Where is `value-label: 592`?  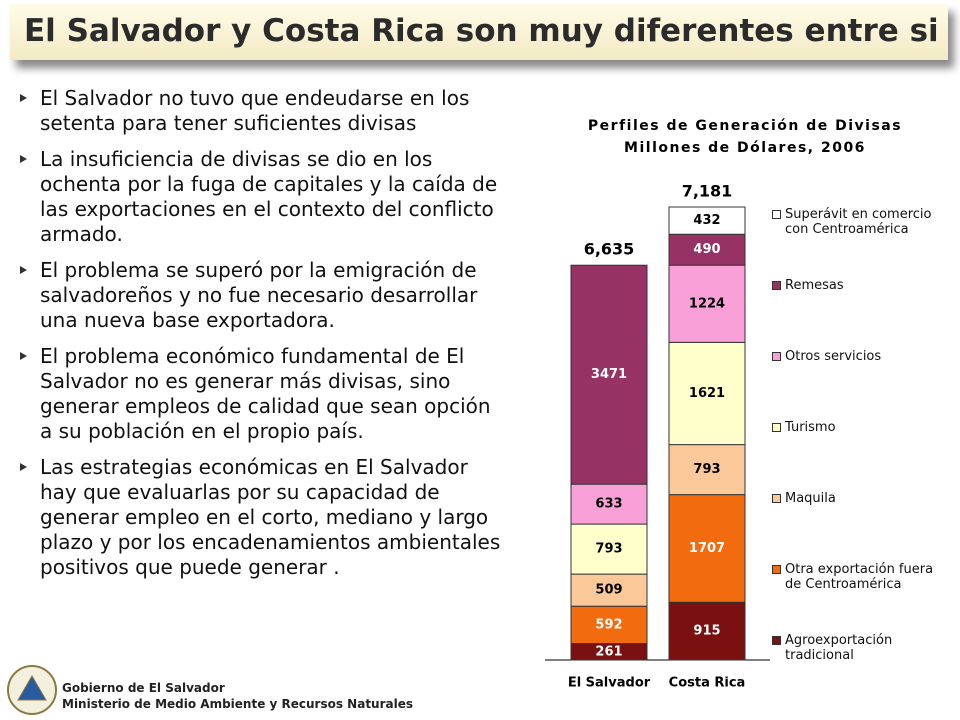
value-label: 592 is located at coordinates (608, 624).